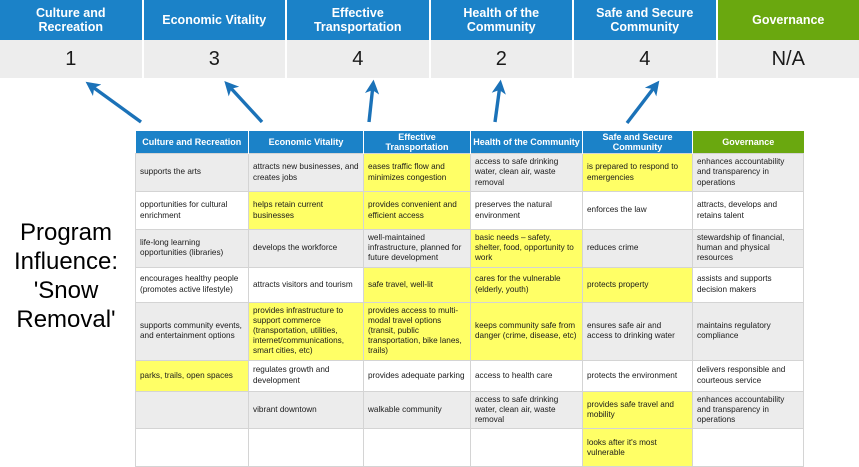 The width and height of the screenshot is (859, 467). What do you see at coordinates (748, 331) in the screenshot?
I see `matrix-cell: maintains regulatory compliance` at bounding box center [748, 331].